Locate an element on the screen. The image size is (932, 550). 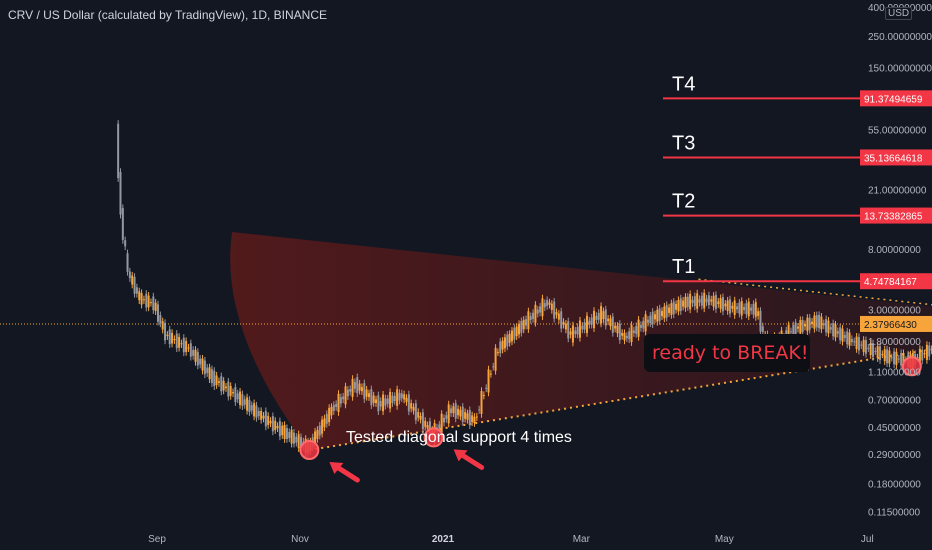
y-tick-label: 0.29000000 is located at coordinates (894, 455).